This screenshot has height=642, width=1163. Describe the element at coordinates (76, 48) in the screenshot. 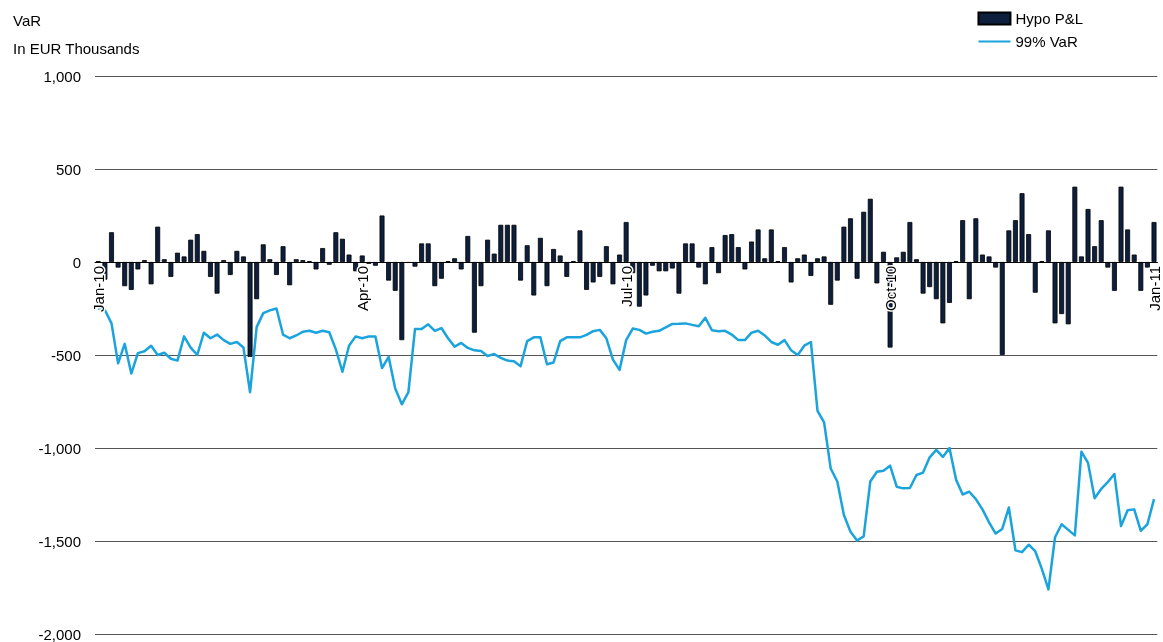

I see `y-axis-title: In EUR Thousands` at that location.